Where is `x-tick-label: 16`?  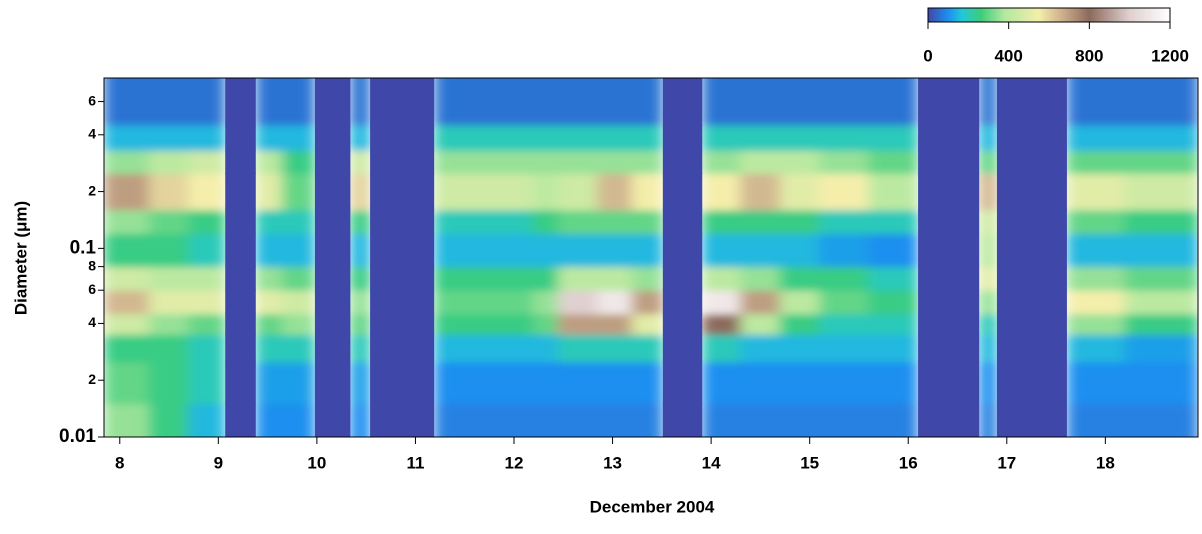 x-tick-label: 16 is located at coordinates (908, 462).